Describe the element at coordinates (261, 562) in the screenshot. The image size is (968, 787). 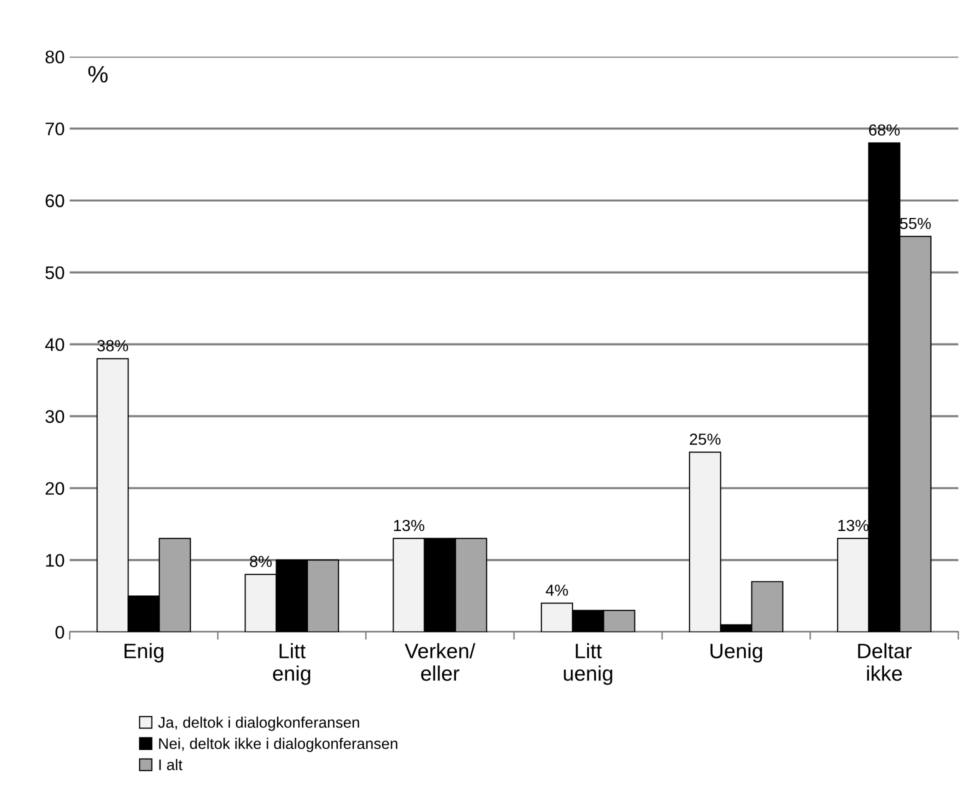
I see `data-label: 8%` at that location.